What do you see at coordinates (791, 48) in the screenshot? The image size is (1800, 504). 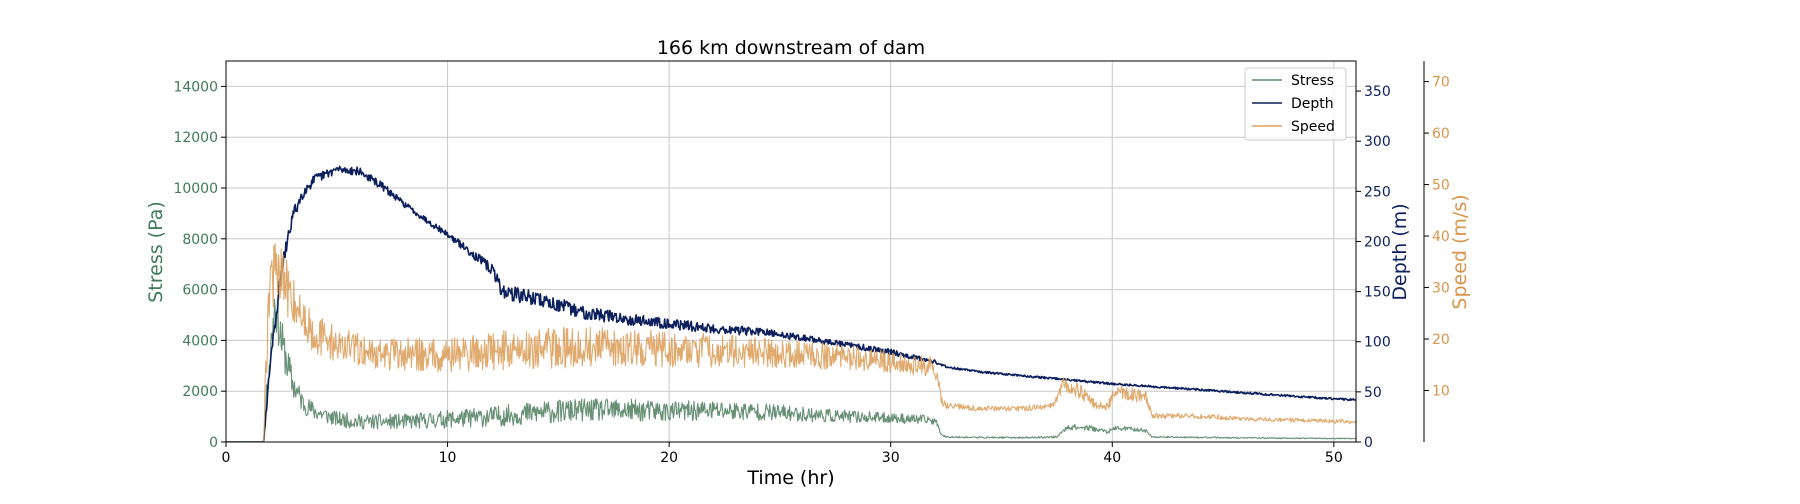 I see `chart-title: 166 km downstream of dam` at bounding box center [791, 48].